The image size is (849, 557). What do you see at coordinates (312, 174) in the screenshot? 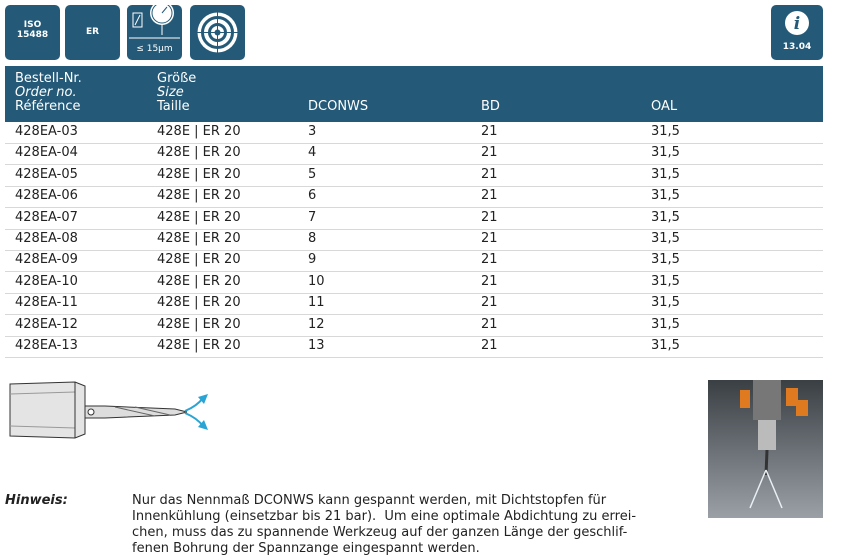
I see `table-cell: 5` at bounding box center [312, 174].